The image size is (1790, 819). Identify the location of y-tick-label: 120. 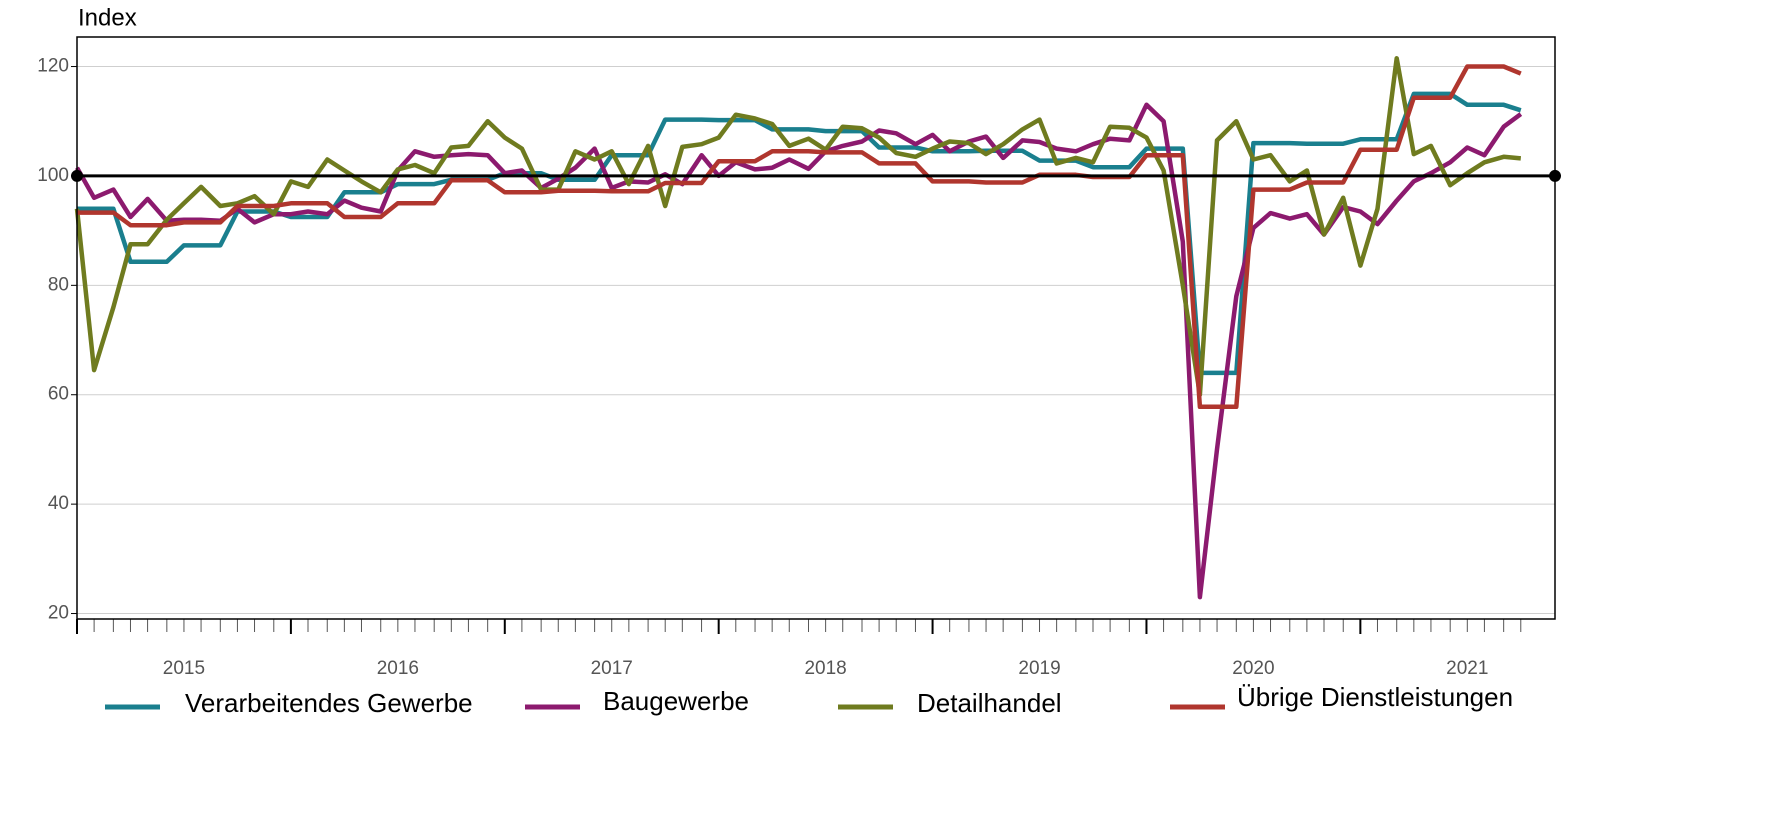
(53, 66).